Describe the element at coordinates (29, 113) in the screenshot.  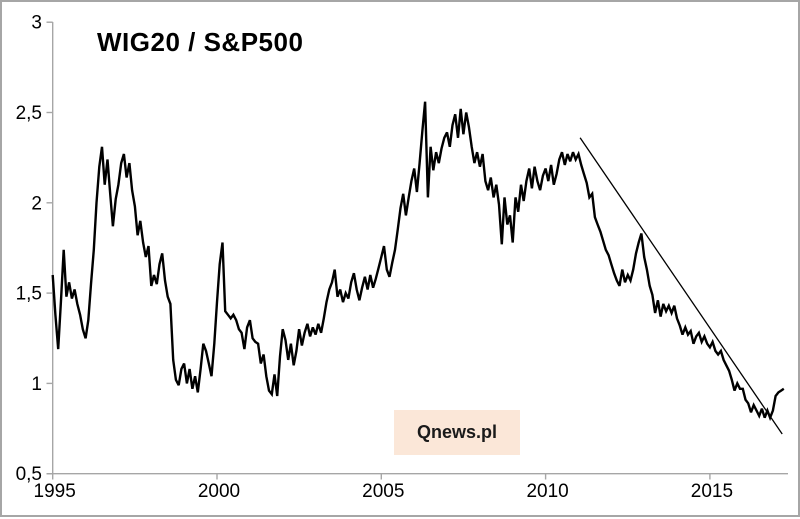
I see `y-tick-label: 2,5` at that location.